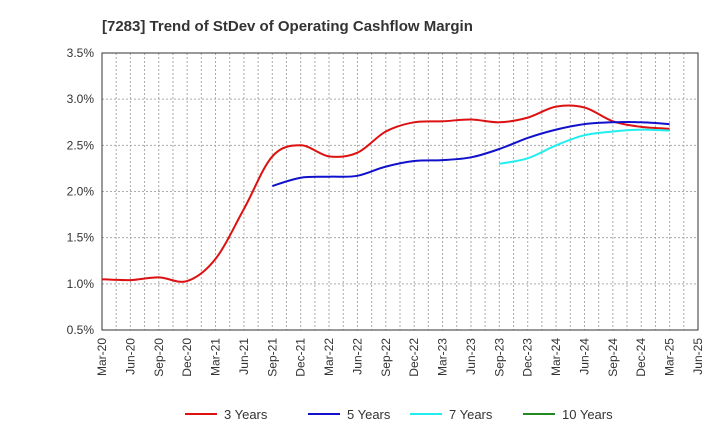  I want to click on y-tick-label: 3.0%, so click(81, 99).